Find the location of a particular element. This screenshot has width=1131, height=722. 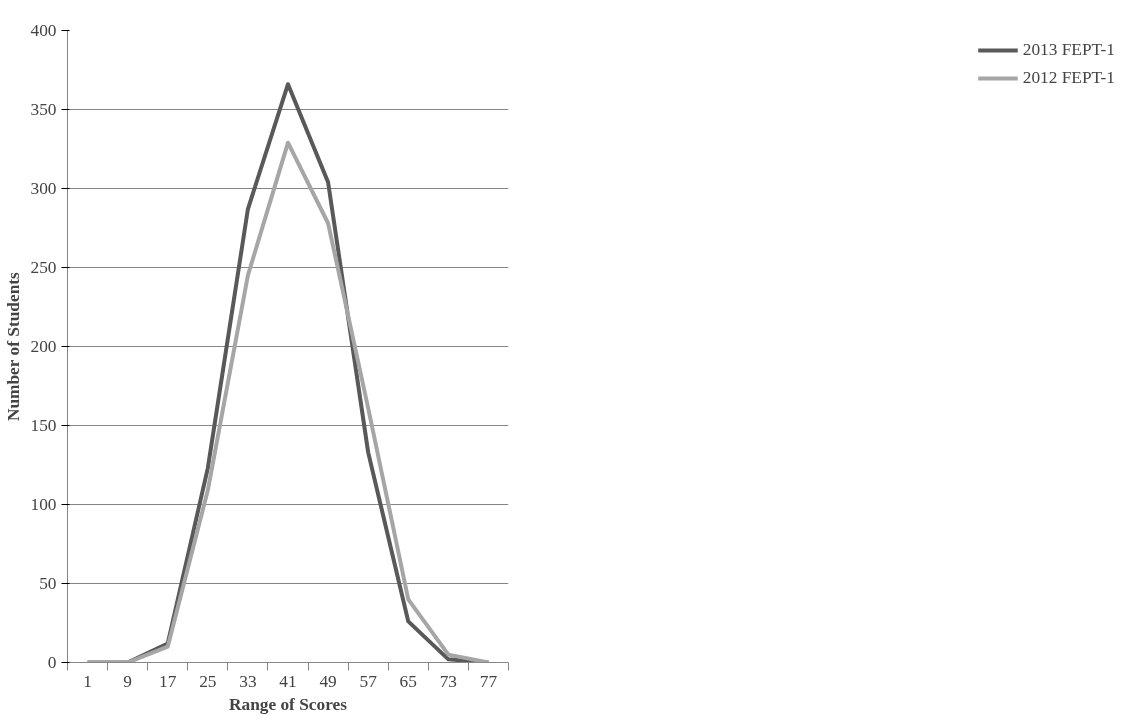

x-tick-label: 73 is located at coordinates (448, 681).